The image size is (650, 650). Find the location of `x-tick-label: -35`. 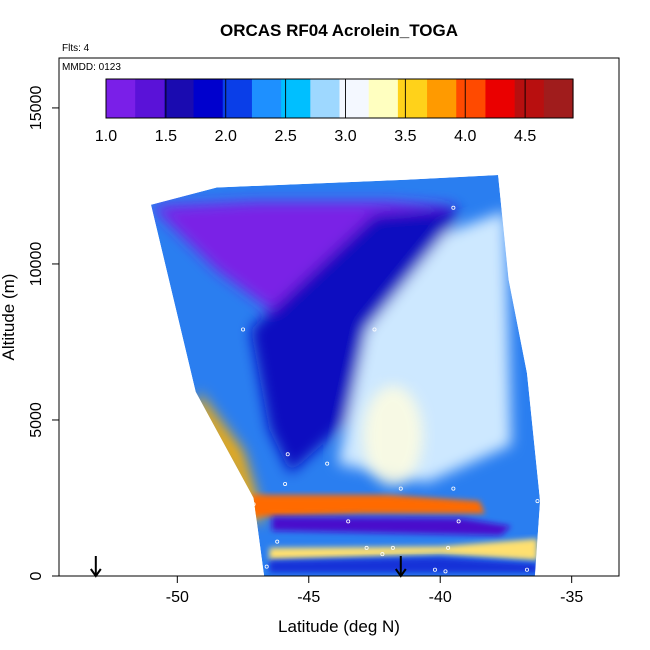

x-tick-label: -35 is located at coordinates (571, 597).